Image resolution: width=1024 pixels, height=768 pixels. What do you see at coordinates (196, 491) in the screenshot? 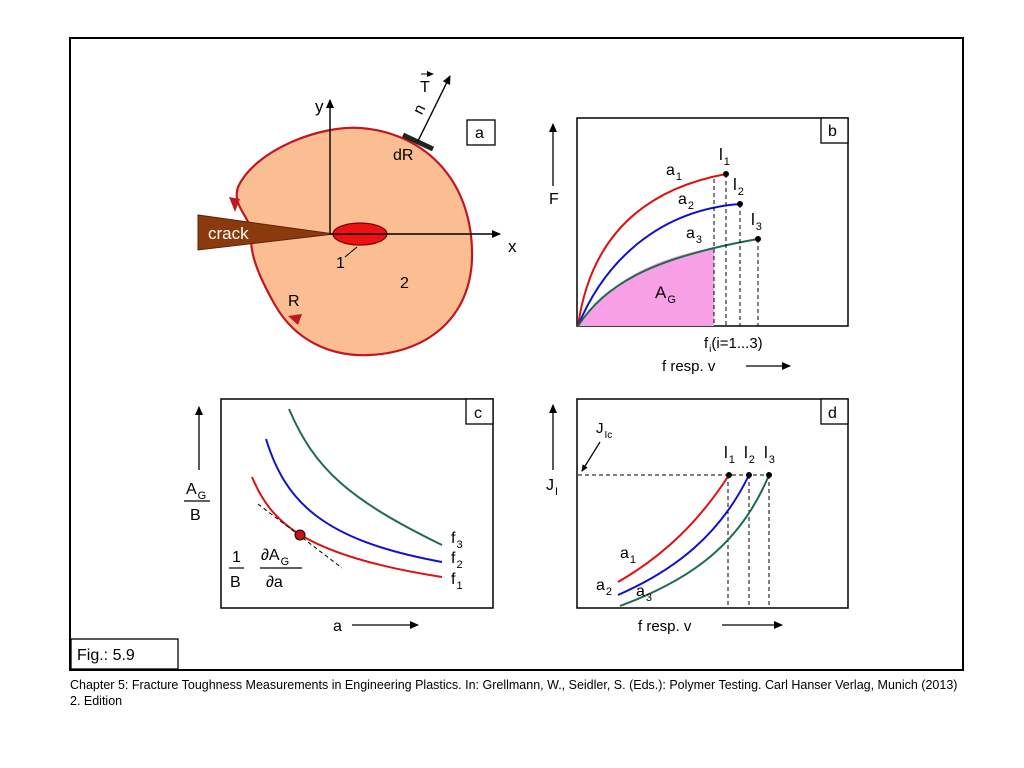
I see `panel-c-ylabel-num: AG` at bounding box center [196, 491].